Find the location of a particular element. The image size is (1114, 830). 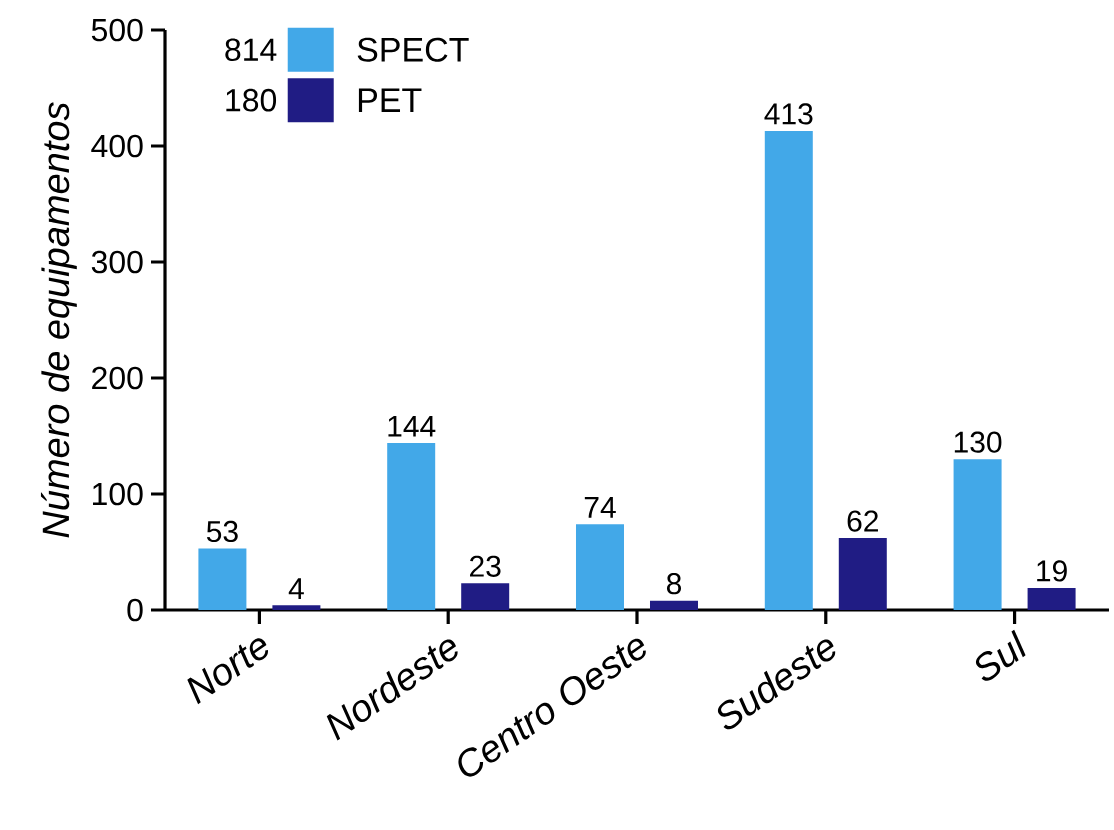

y-tick-label: 400 is located at coordinates (117, 146).